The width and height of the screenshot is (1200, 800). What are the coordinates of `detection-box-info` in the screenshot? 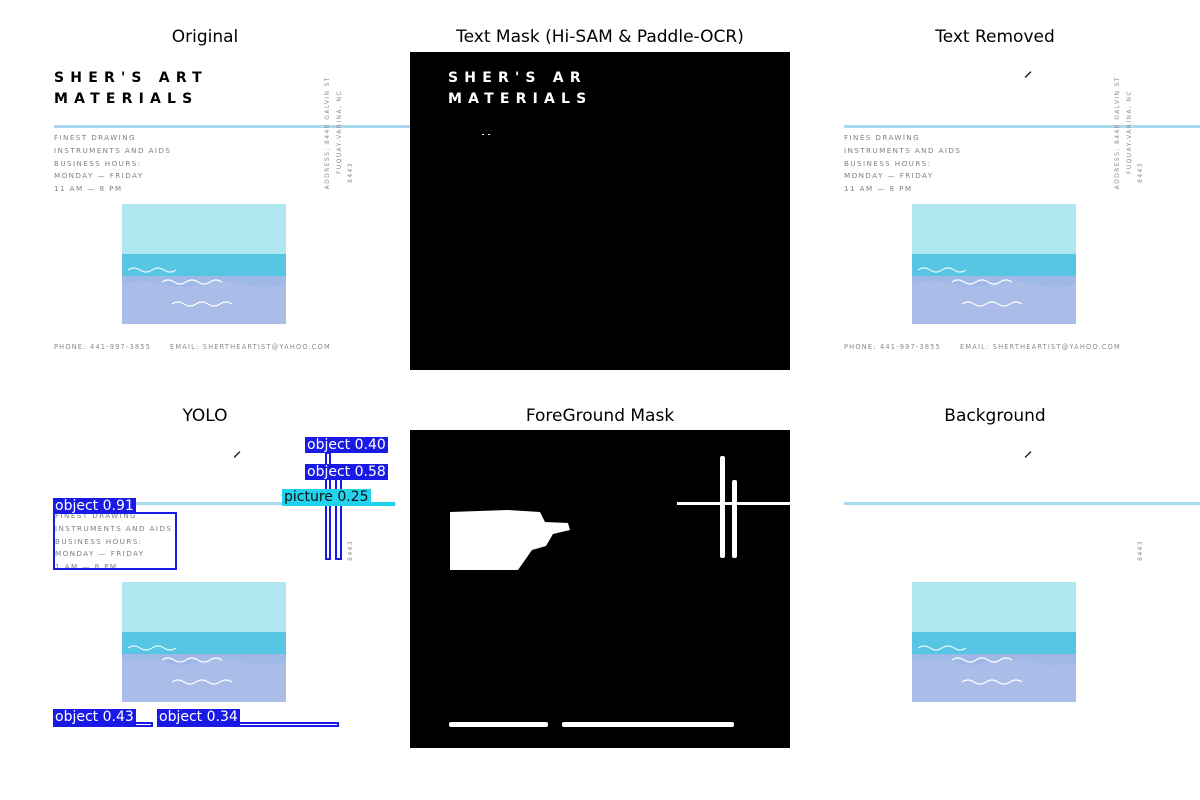 It's located at (115, 541).